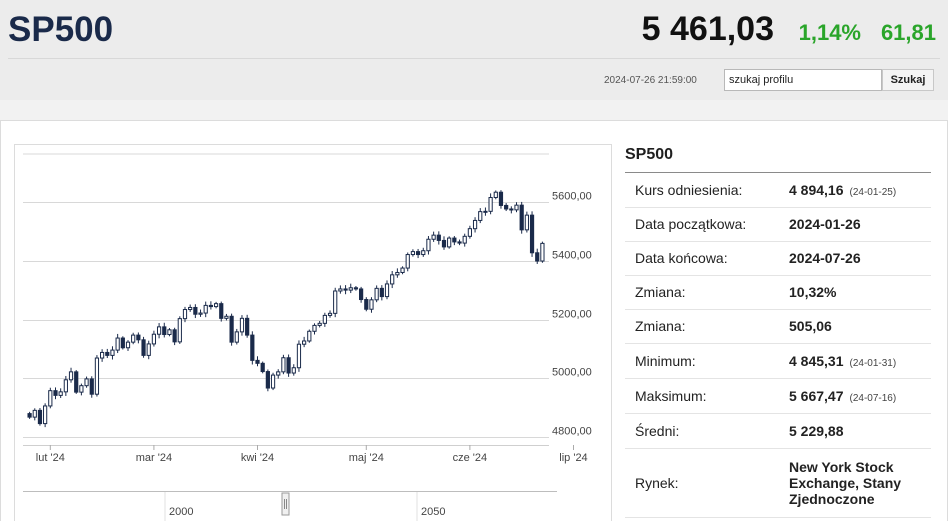  Describe the element at coordinates (816, 189) in the screenshot. I see `info-value-text: 4 894,16` at that location.